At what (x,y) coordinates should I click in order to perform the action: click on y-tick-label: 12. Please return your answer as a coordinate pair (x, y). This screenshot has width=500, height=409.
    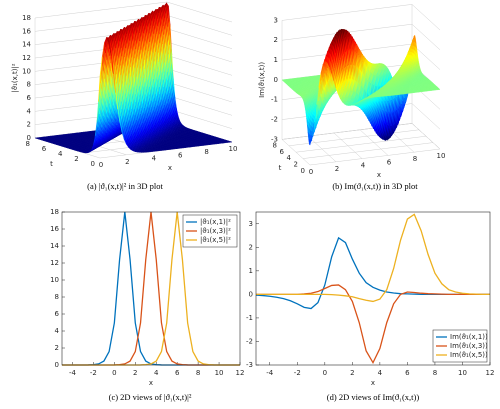
    Looking at the image, I should click on (54, 263).